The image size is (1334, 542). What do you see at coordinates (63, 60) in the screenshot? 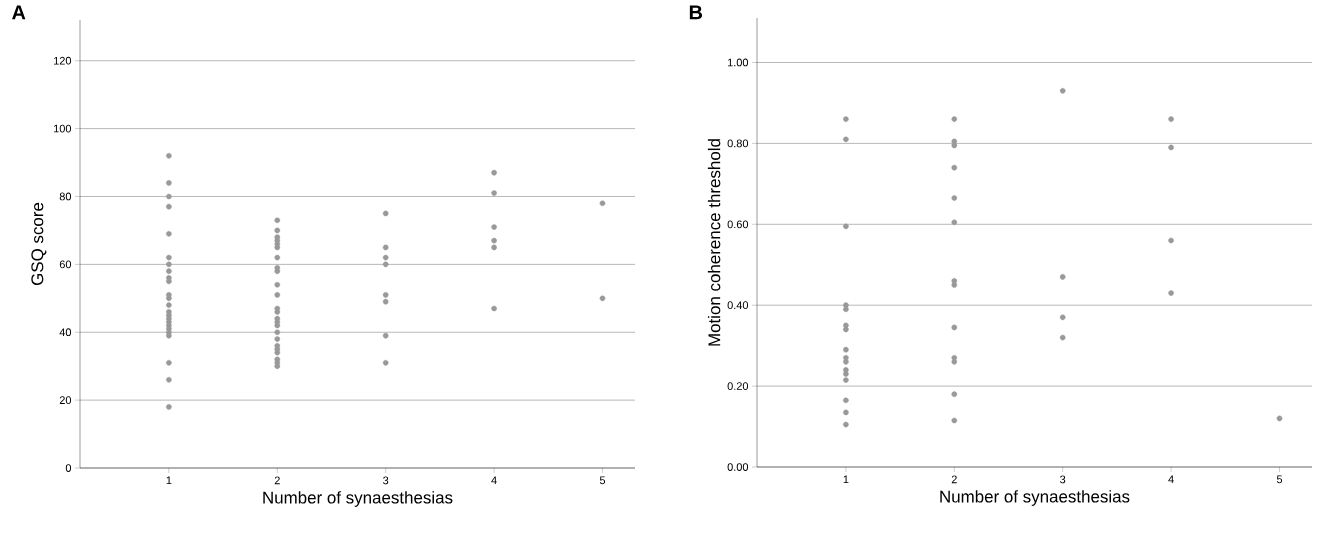
I see `y-tick-label: 120` at bounding box center [63, 60].